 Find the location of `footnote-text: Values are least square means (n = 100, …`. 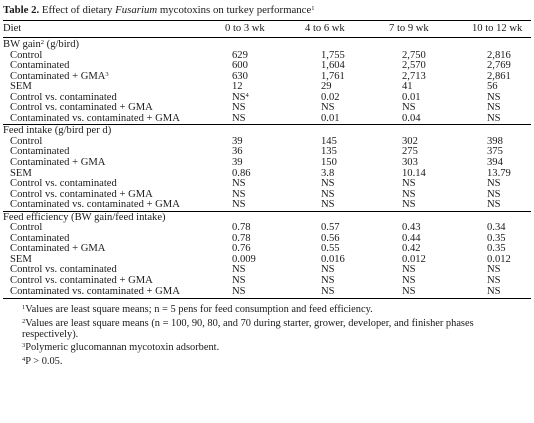

footnote-text: Values are least square means (n = 100, … is located at coordinates (248, 328).